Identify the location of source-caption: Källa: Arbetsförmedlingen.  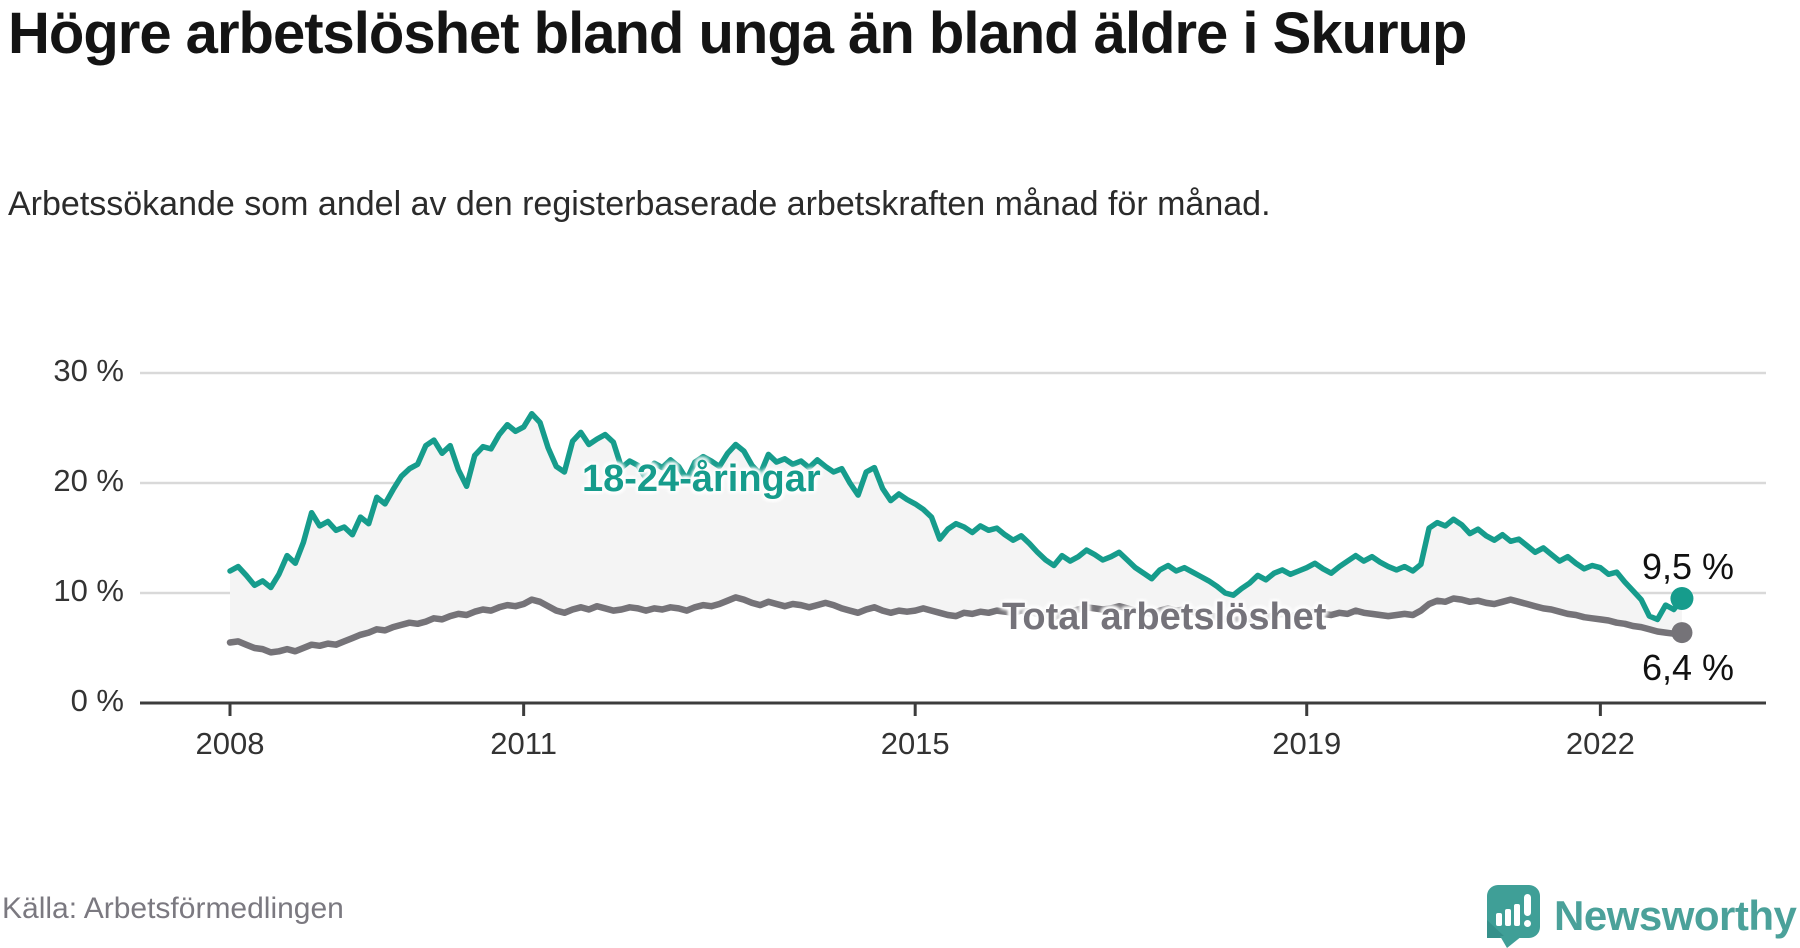
(173, 908).